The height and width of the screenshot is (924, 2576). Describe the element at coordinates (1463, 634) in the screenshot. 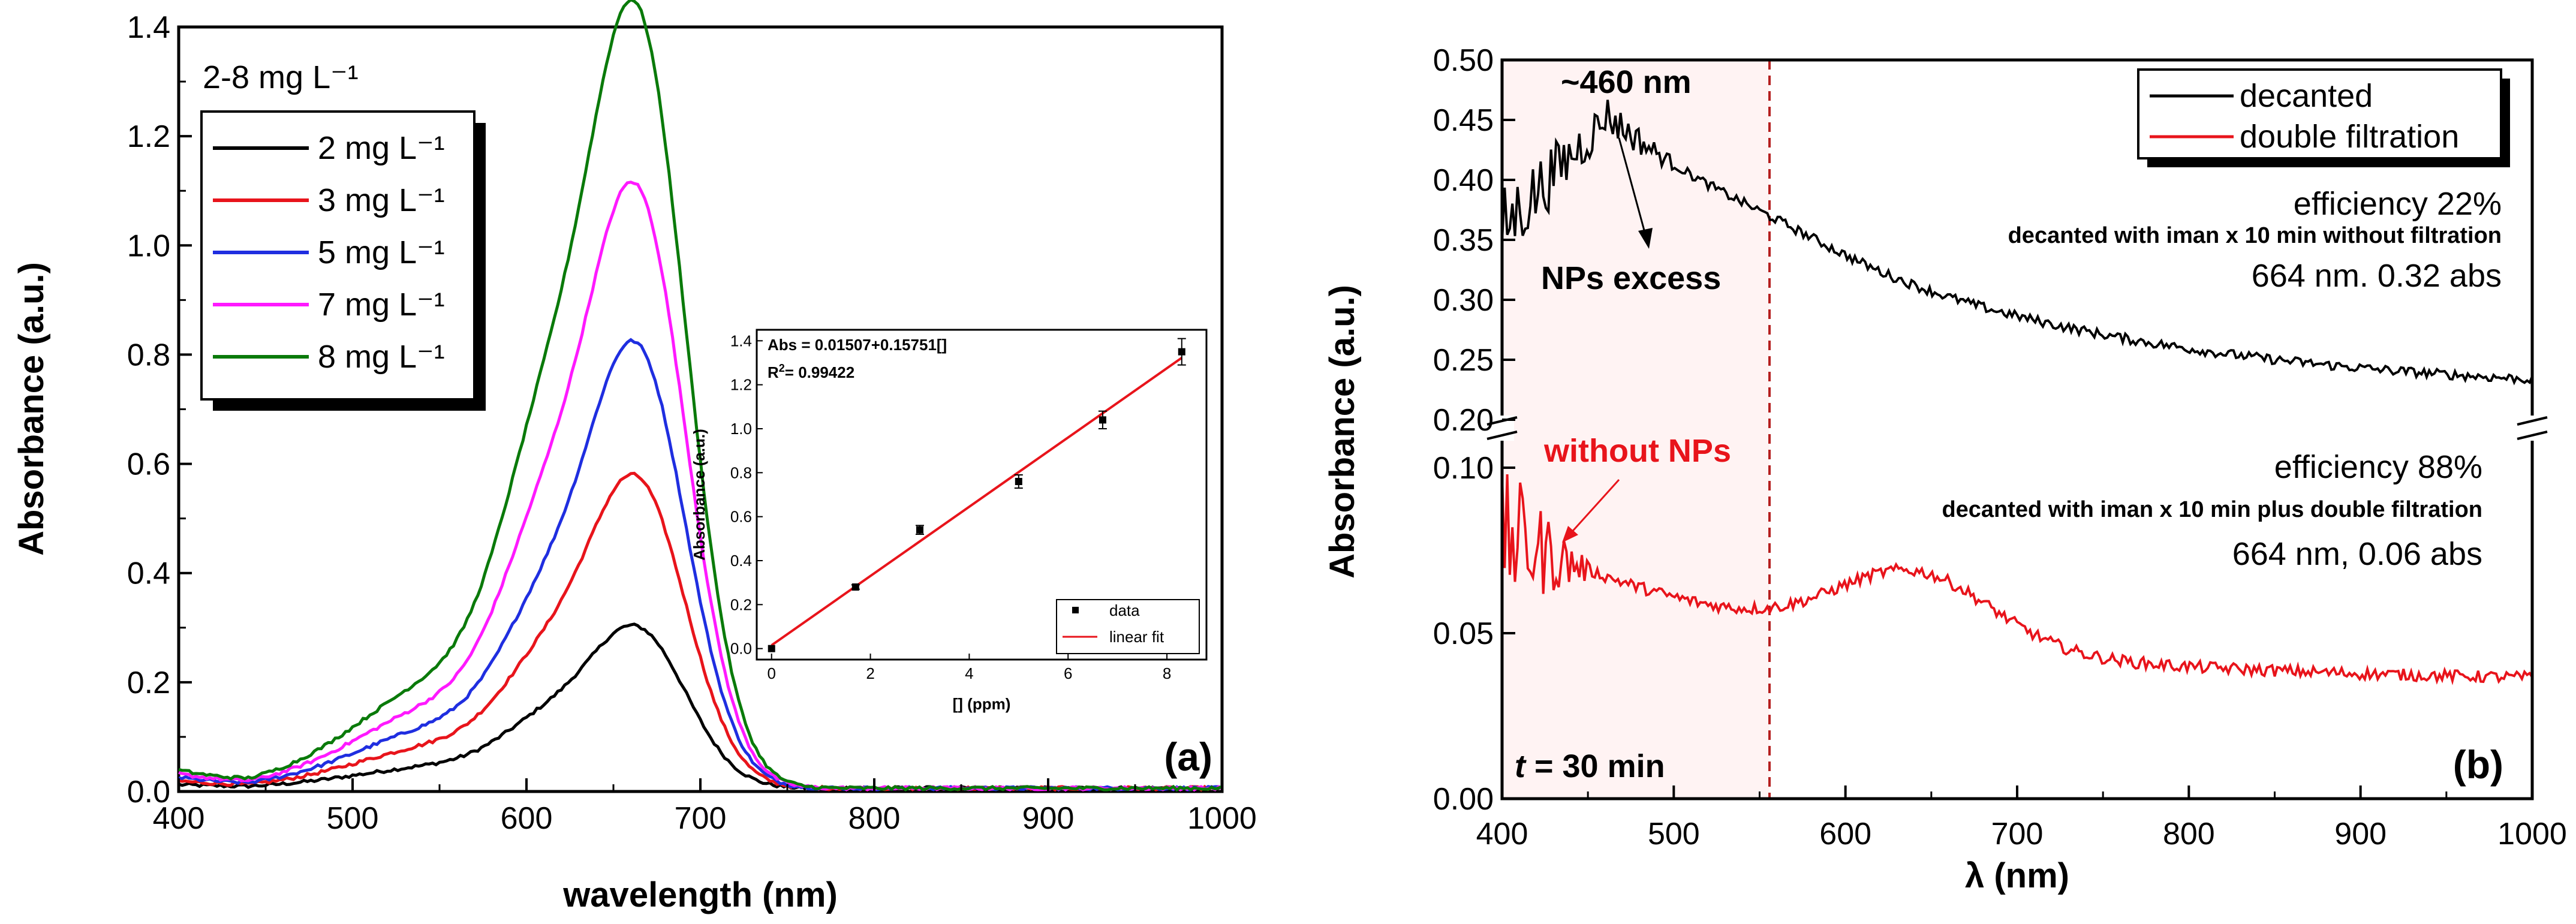

I see `b-lower-ytick-label: 0.05` at that location.